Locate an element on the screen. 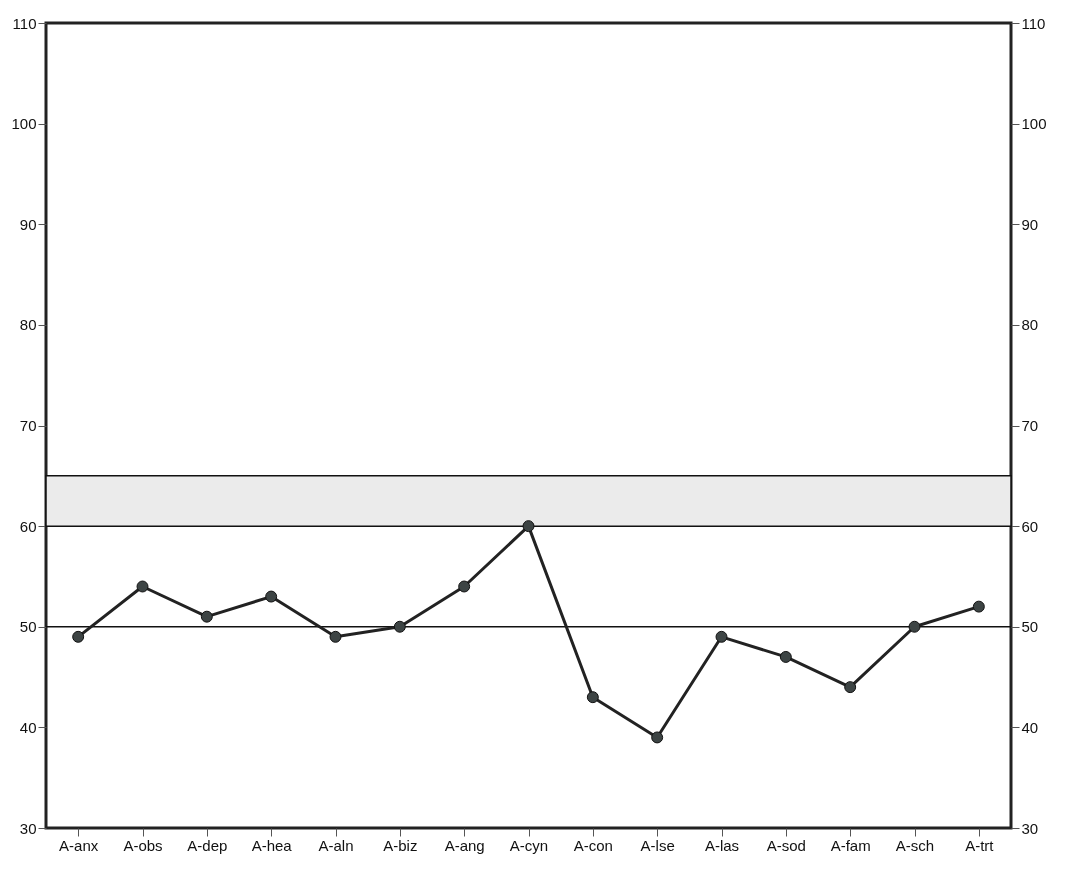 This screenshot has width=1092, height=883. x-tick-label: A-biz is located at coordinates (400, 845).